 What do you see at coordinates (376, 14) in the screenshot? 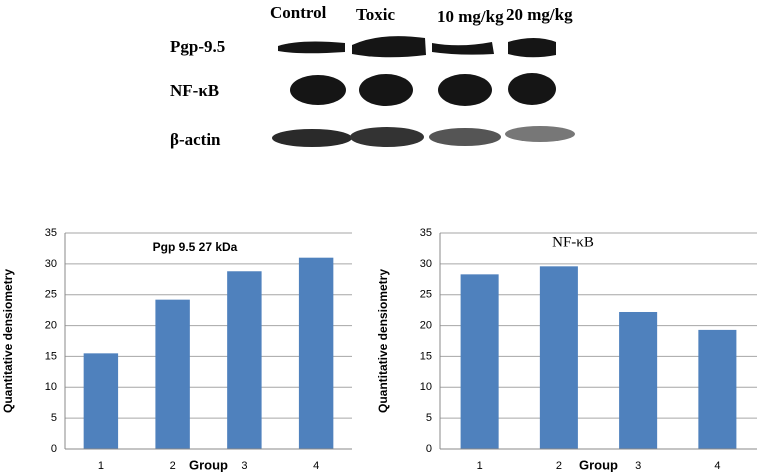
I see `blot-column-label: Toxic` at bounding box center [376, 14].